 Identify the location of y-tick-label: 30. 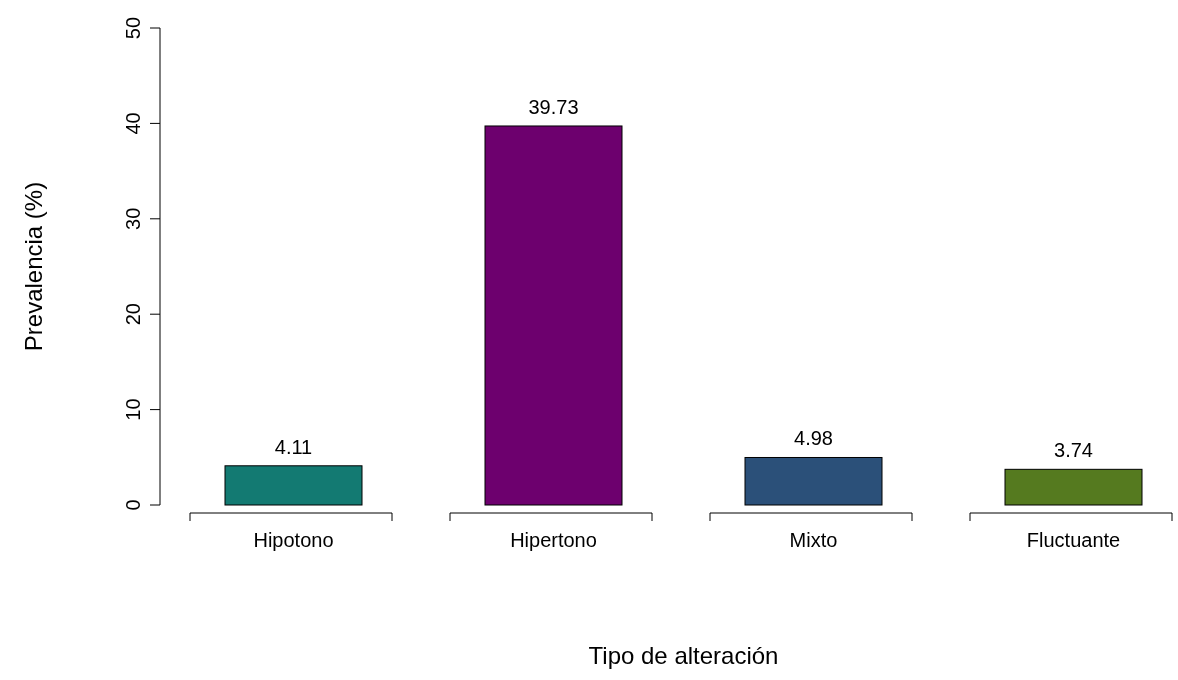
(133, 218).